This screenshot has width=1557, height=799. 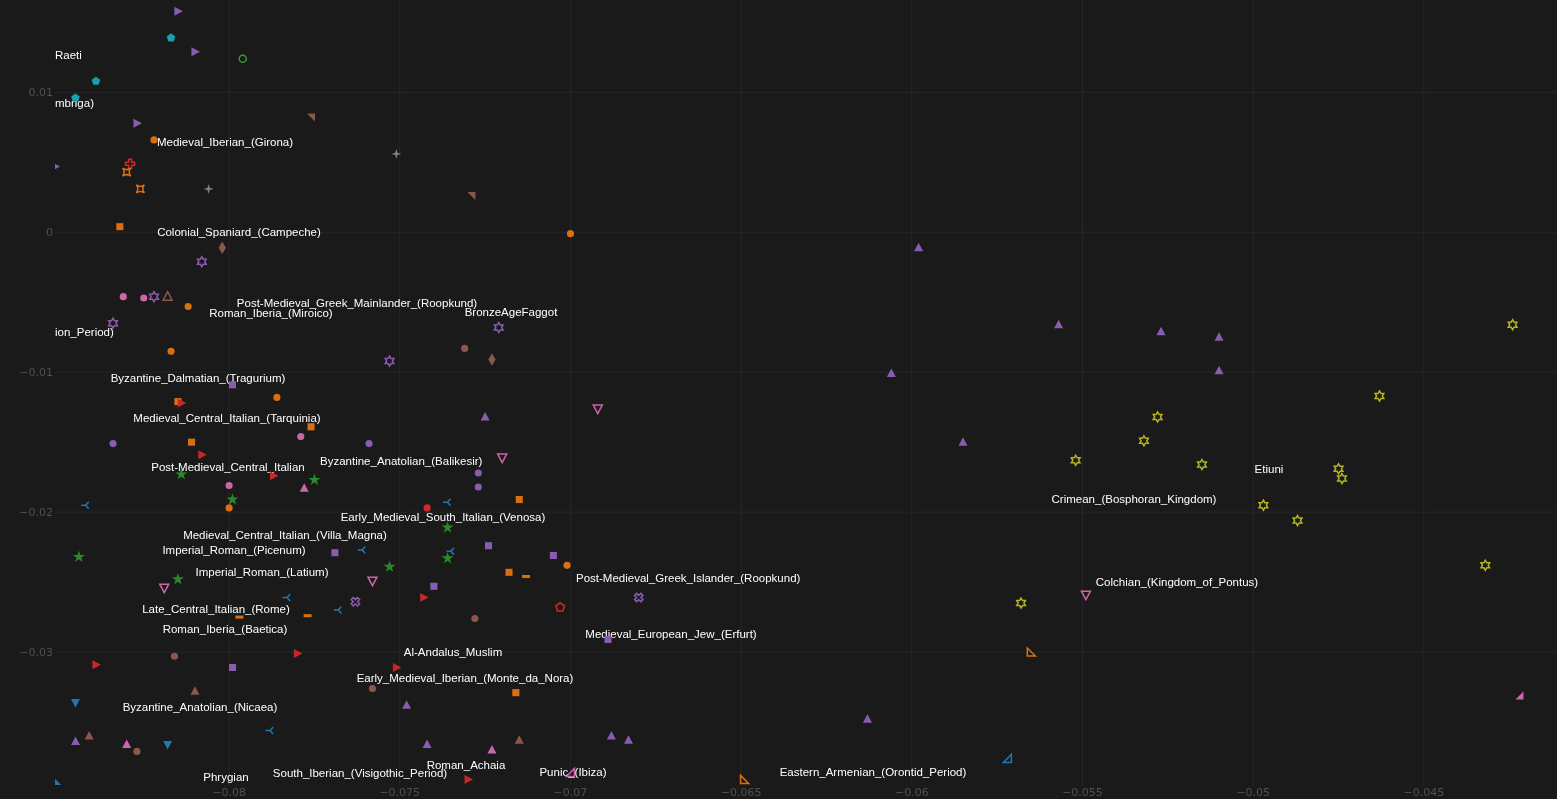 What do you see at coordinates (234, 550) in the screenshot?
I see `annotation: Imperial_Roman_(Picenum)` at bounding box center [234, 550].